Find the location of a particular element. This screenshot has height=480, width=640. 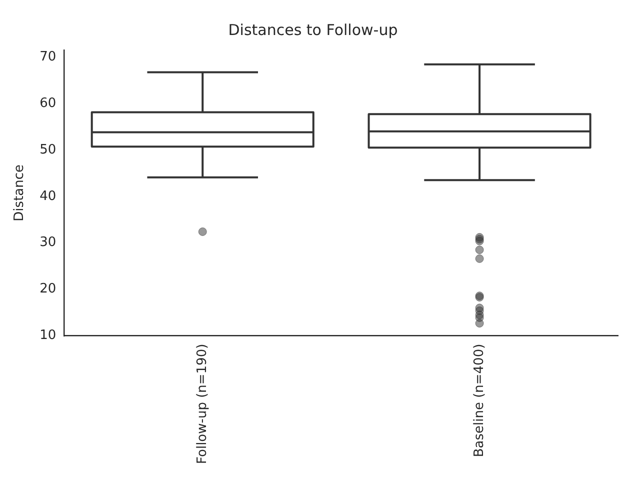

y-tick-label: 10 is located at coordinates (48, 336).